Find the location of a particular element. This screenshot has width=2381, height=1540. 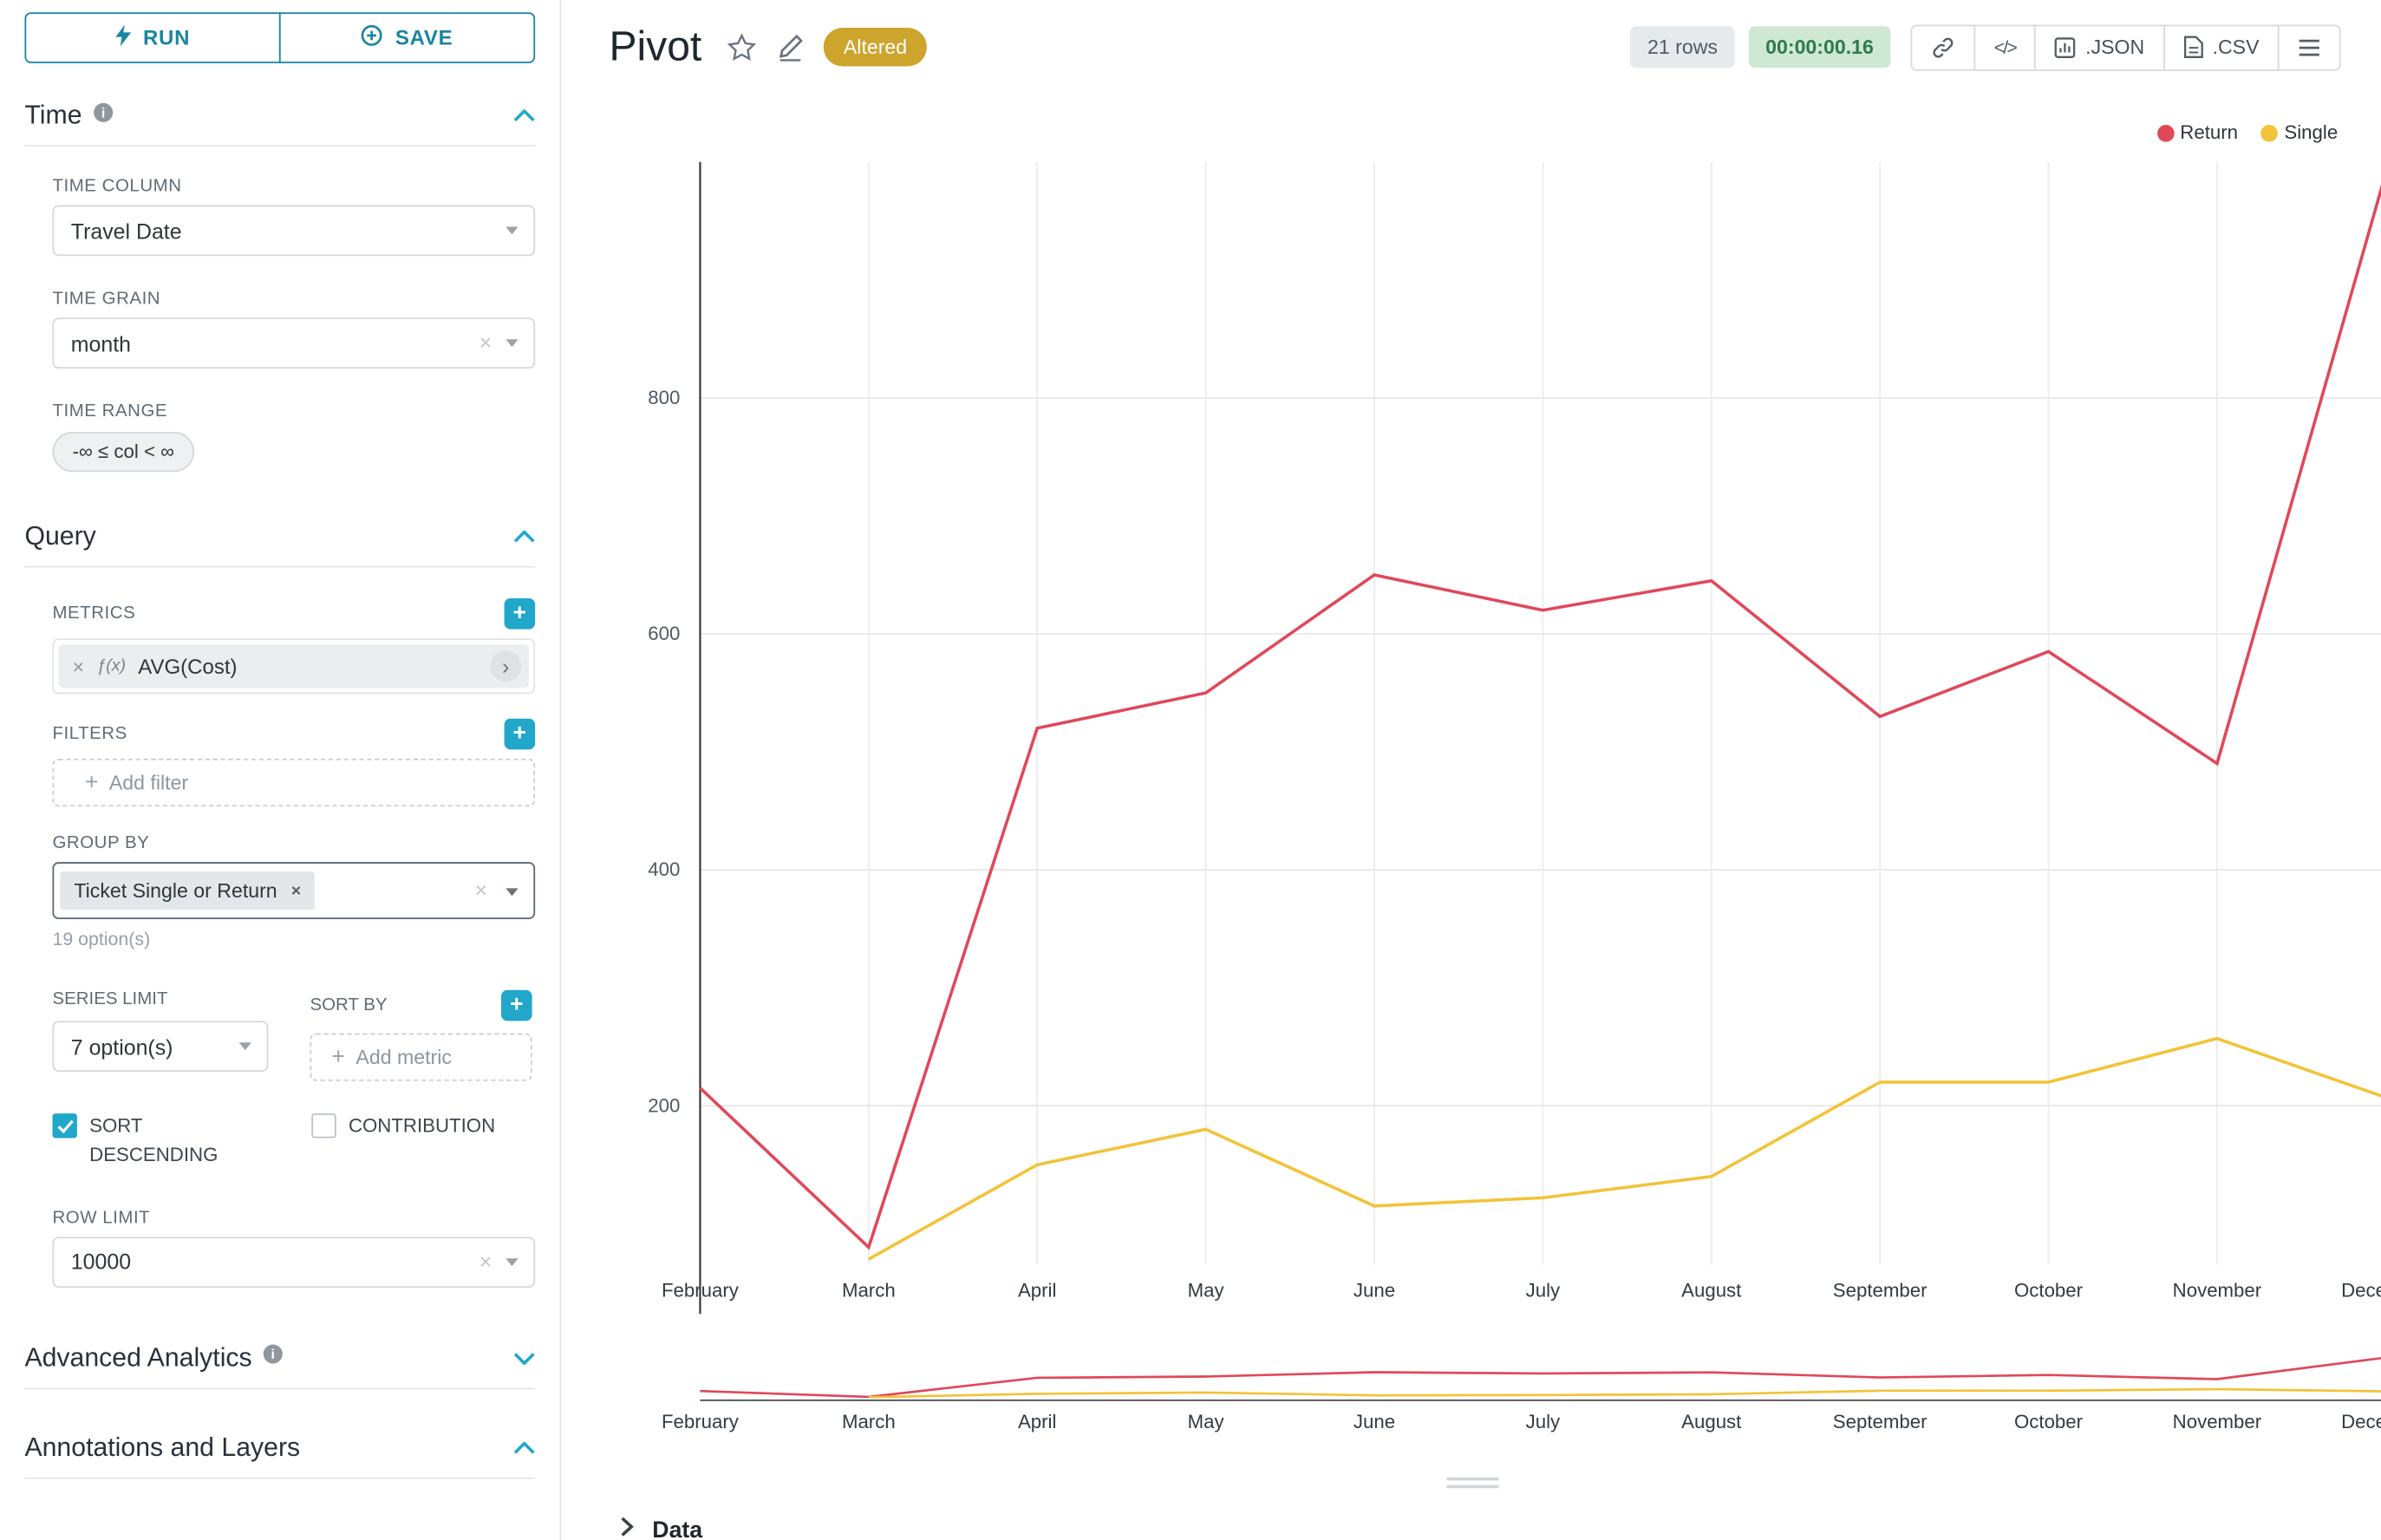

remove-chip-icon: × is located at coordinates (296, 890).